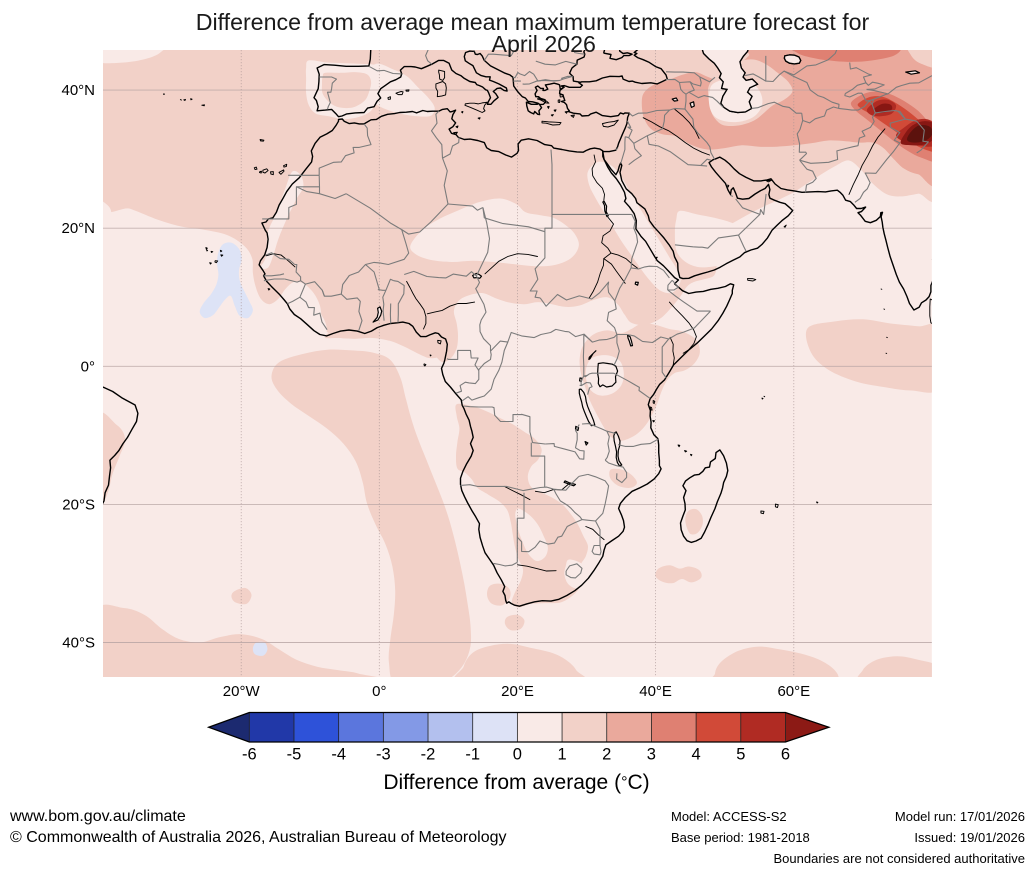  I want to click on svg-text: -5, so click(294, 755).